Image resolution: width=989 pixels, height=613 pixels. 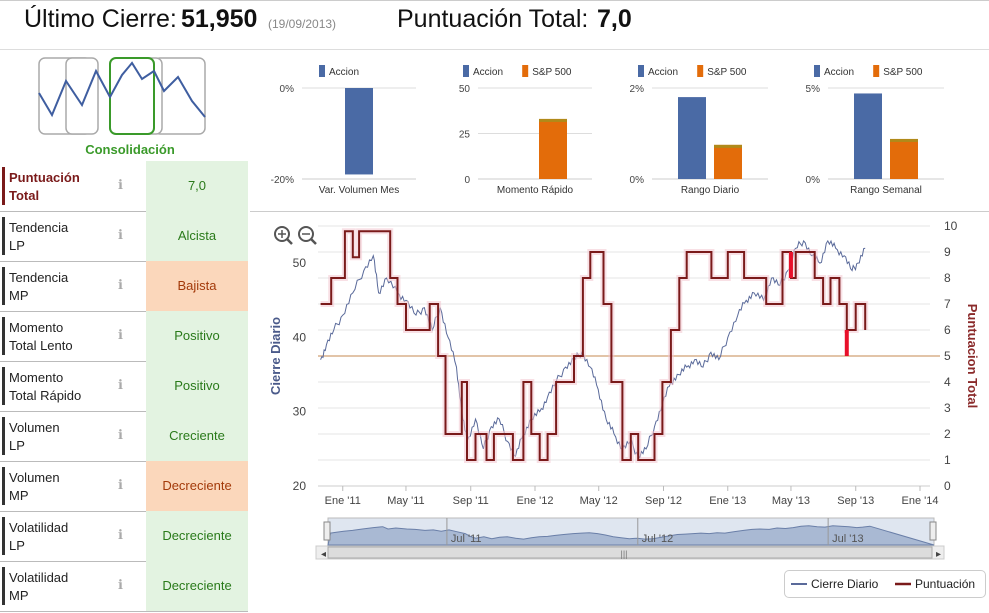 What do you see at coordinates (130, 149) in the screenshot?
I see `trend-label: Consolidación` at bounding box center [130, 149].